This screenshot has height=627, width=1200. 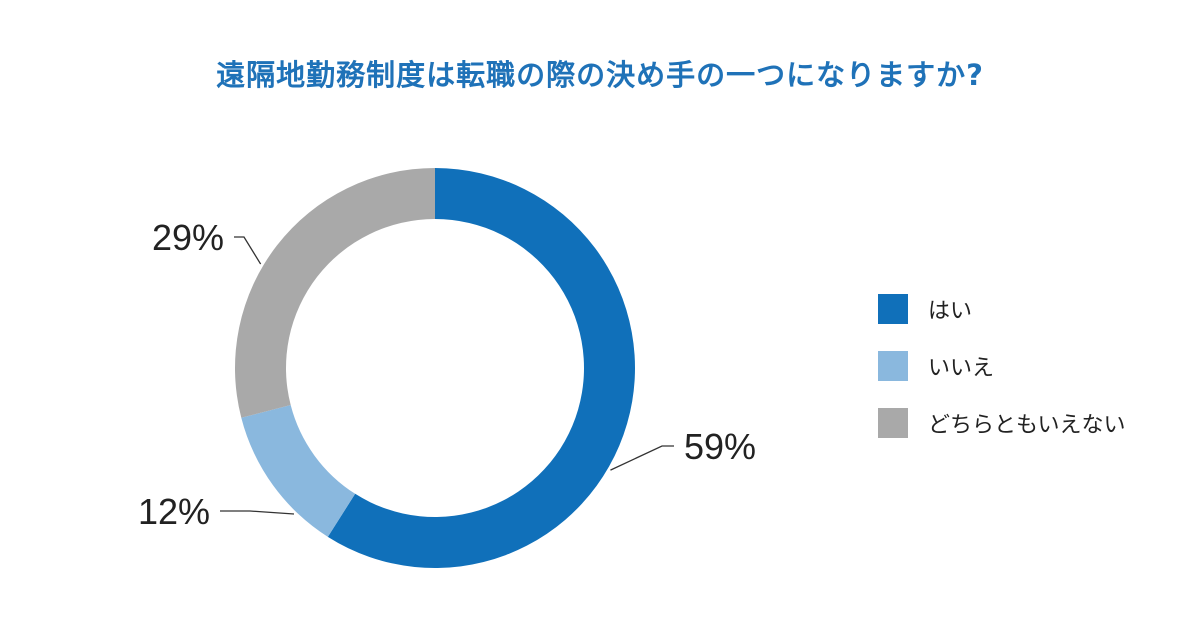 I want to click on legend-item-neutral: どちらともいえない, so click(x=1002, y=423).